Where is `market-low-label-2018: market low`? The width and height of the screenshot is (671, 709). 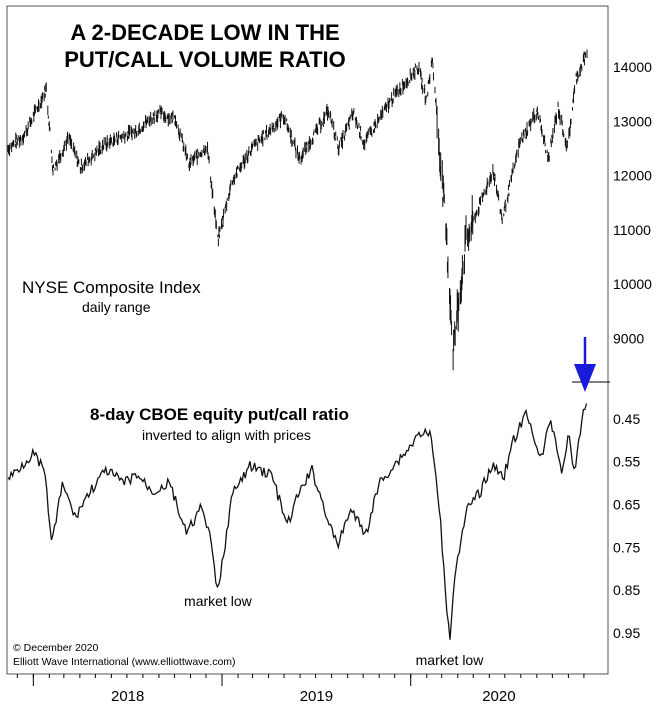
market-low-label-2018: market low is located at coordinates (218, 601).